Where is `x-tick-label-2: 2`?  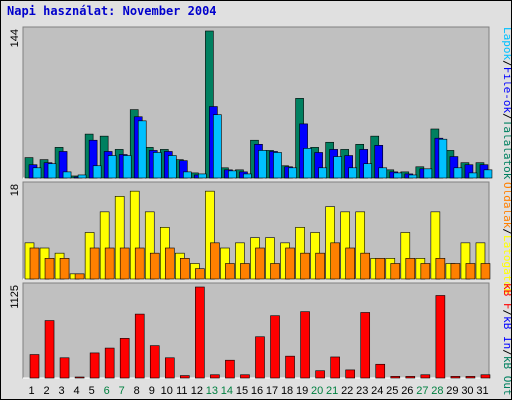 x-tick-label-2: 2 is located at coordinates (46, 391).